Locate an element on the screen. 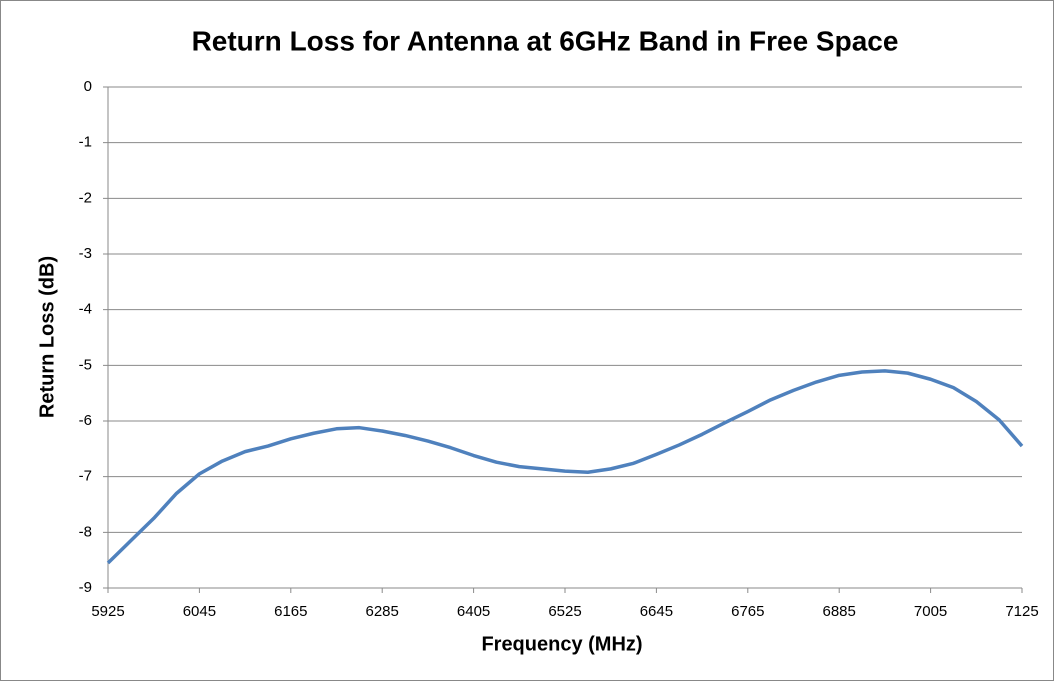 The width and height of the screenshot is (1054, 681). x-tick-label: 6405 is located at coordinates (473, 611).